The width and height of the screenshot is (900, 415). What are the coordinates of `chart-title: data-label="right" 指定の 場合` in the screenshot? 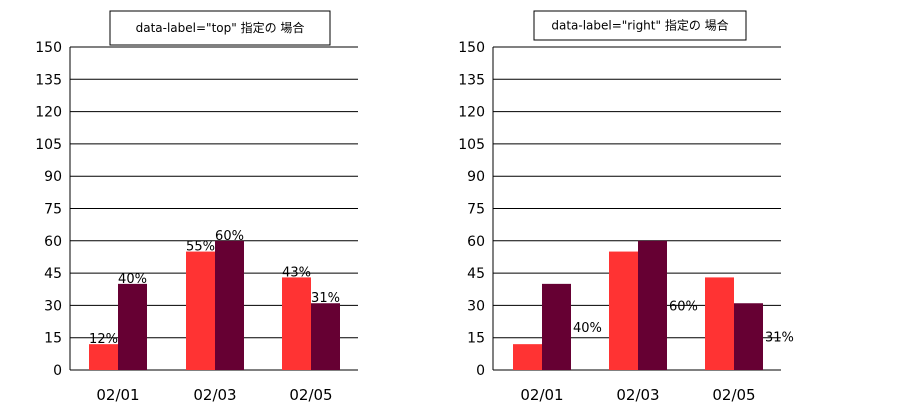 It's located at (639, 25).